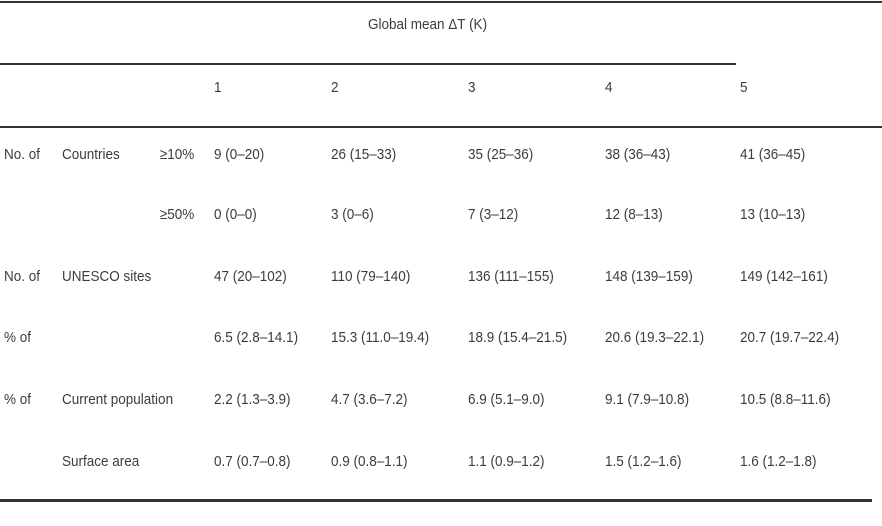 The height and width of the screenshot is (526, 882). What do you see at coordinates (176, 214) in the screenshot?
I see `row-sublabel: ≥50%` at bounding box center [176, 214].